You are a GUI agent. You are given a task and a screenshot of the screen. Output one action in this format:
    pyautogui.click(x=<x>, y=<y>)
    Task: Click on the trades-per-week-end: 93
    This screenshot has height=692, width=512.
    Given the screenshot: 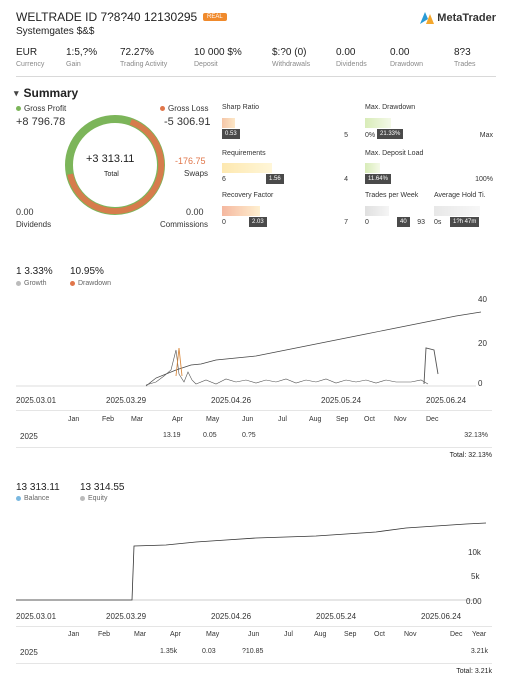 What is the action you would take?
    pyautogui.click(x=421, y=222)
    